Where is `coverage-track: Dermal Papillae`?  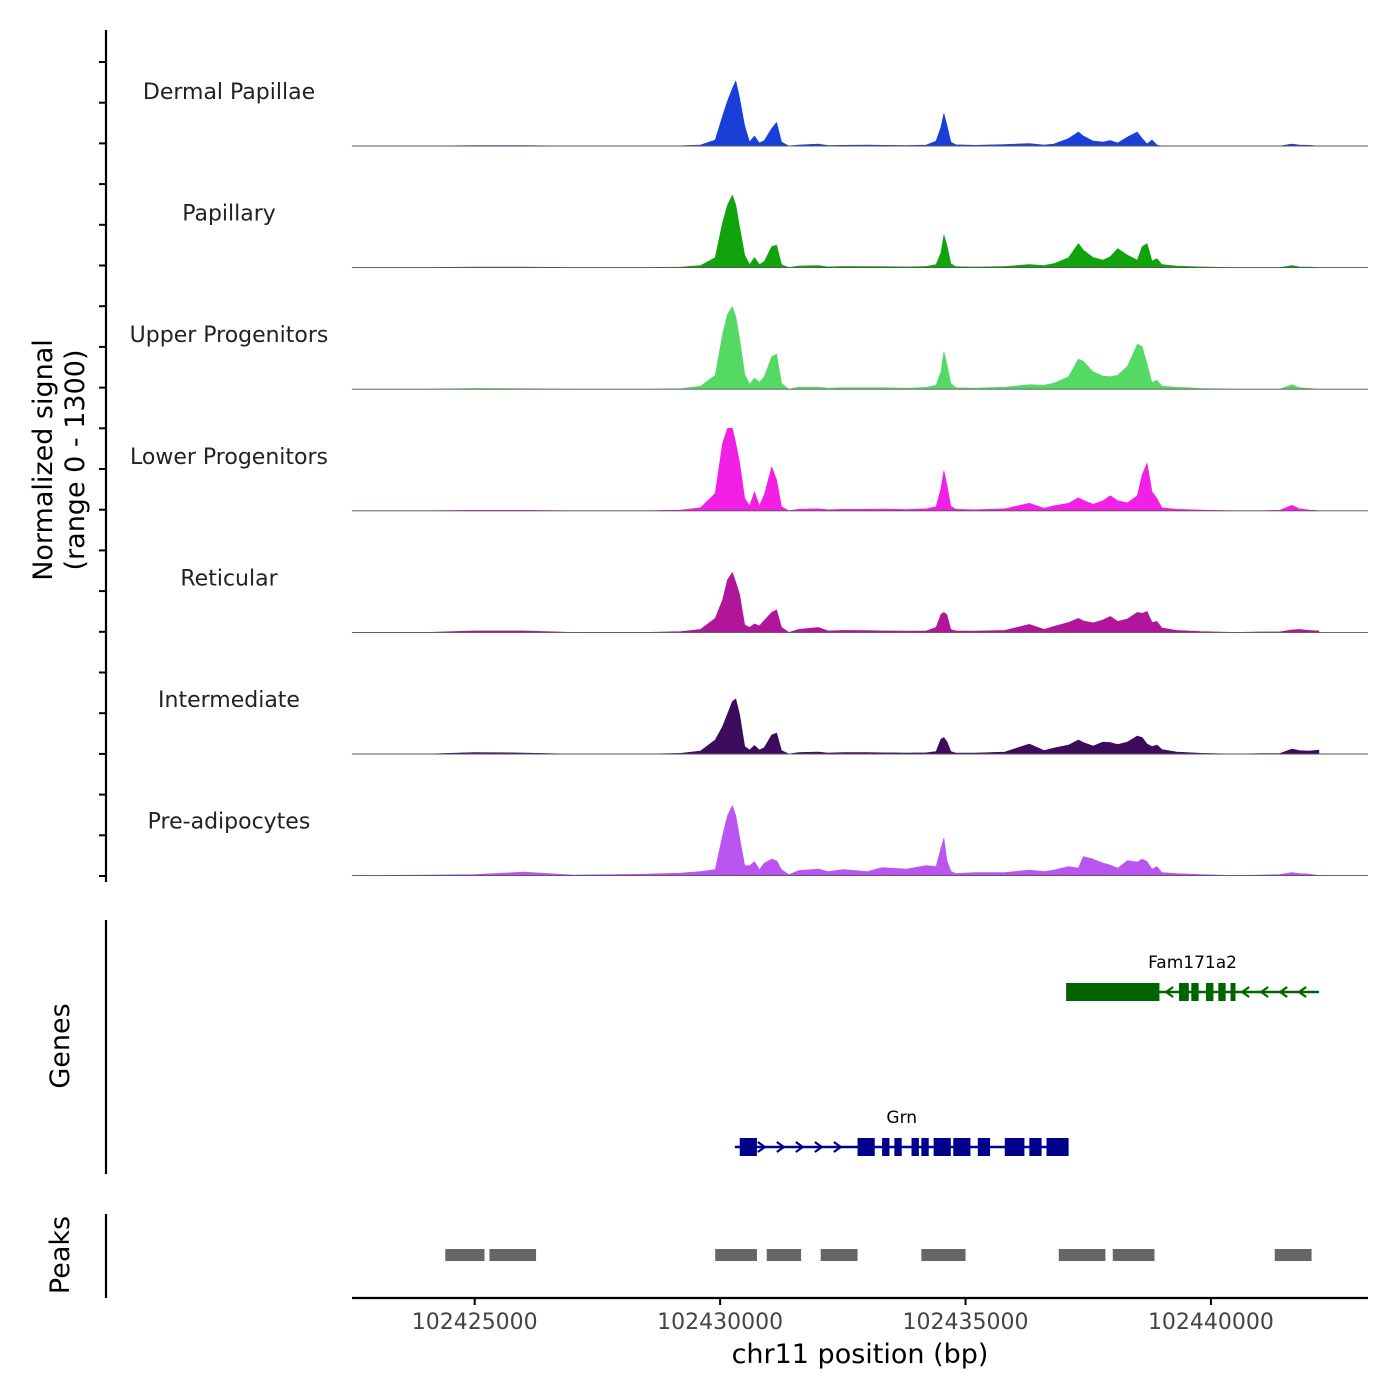 coverage-track: Dermal Papillae is located at coordinates (755, 113).